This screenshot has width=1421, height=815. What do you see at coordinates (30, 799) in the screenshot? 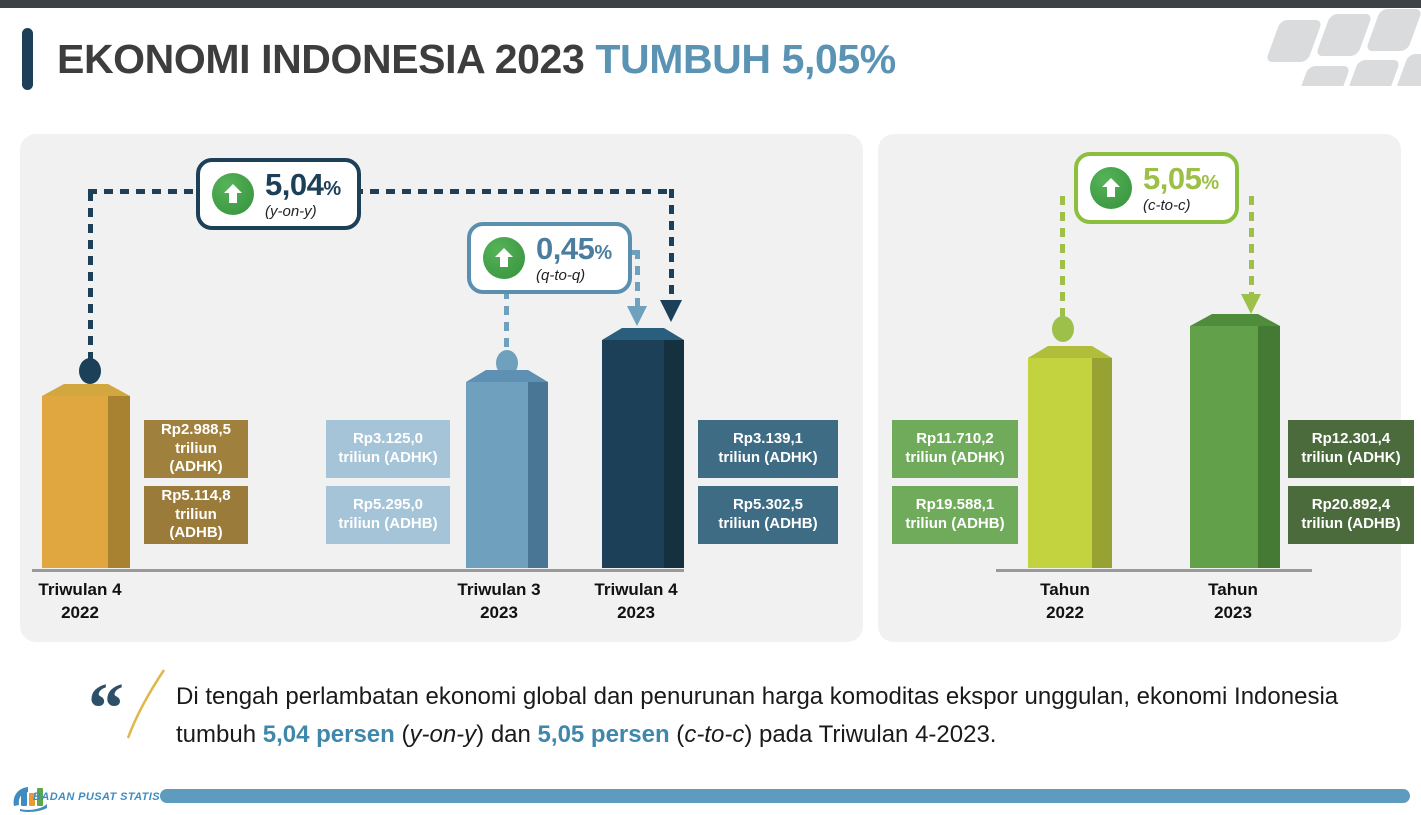
I see `bps-logo-icon` at bounding box center [30, 799].